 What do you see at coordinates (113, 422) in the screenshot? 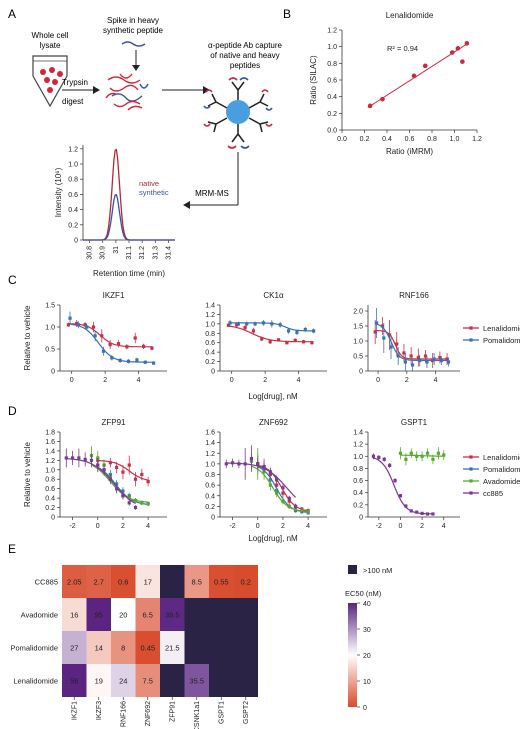
I see `chart-title: ZFP91` at bounding box center [113, 422].